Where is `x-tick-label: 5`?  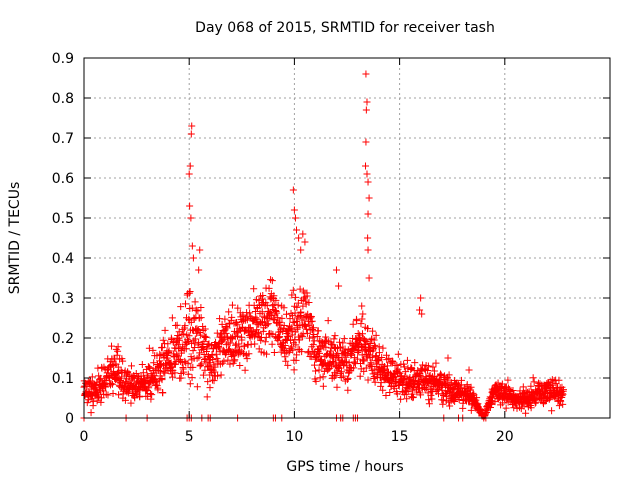 x-tick-label: 5 is located at coordinates (189, 437).